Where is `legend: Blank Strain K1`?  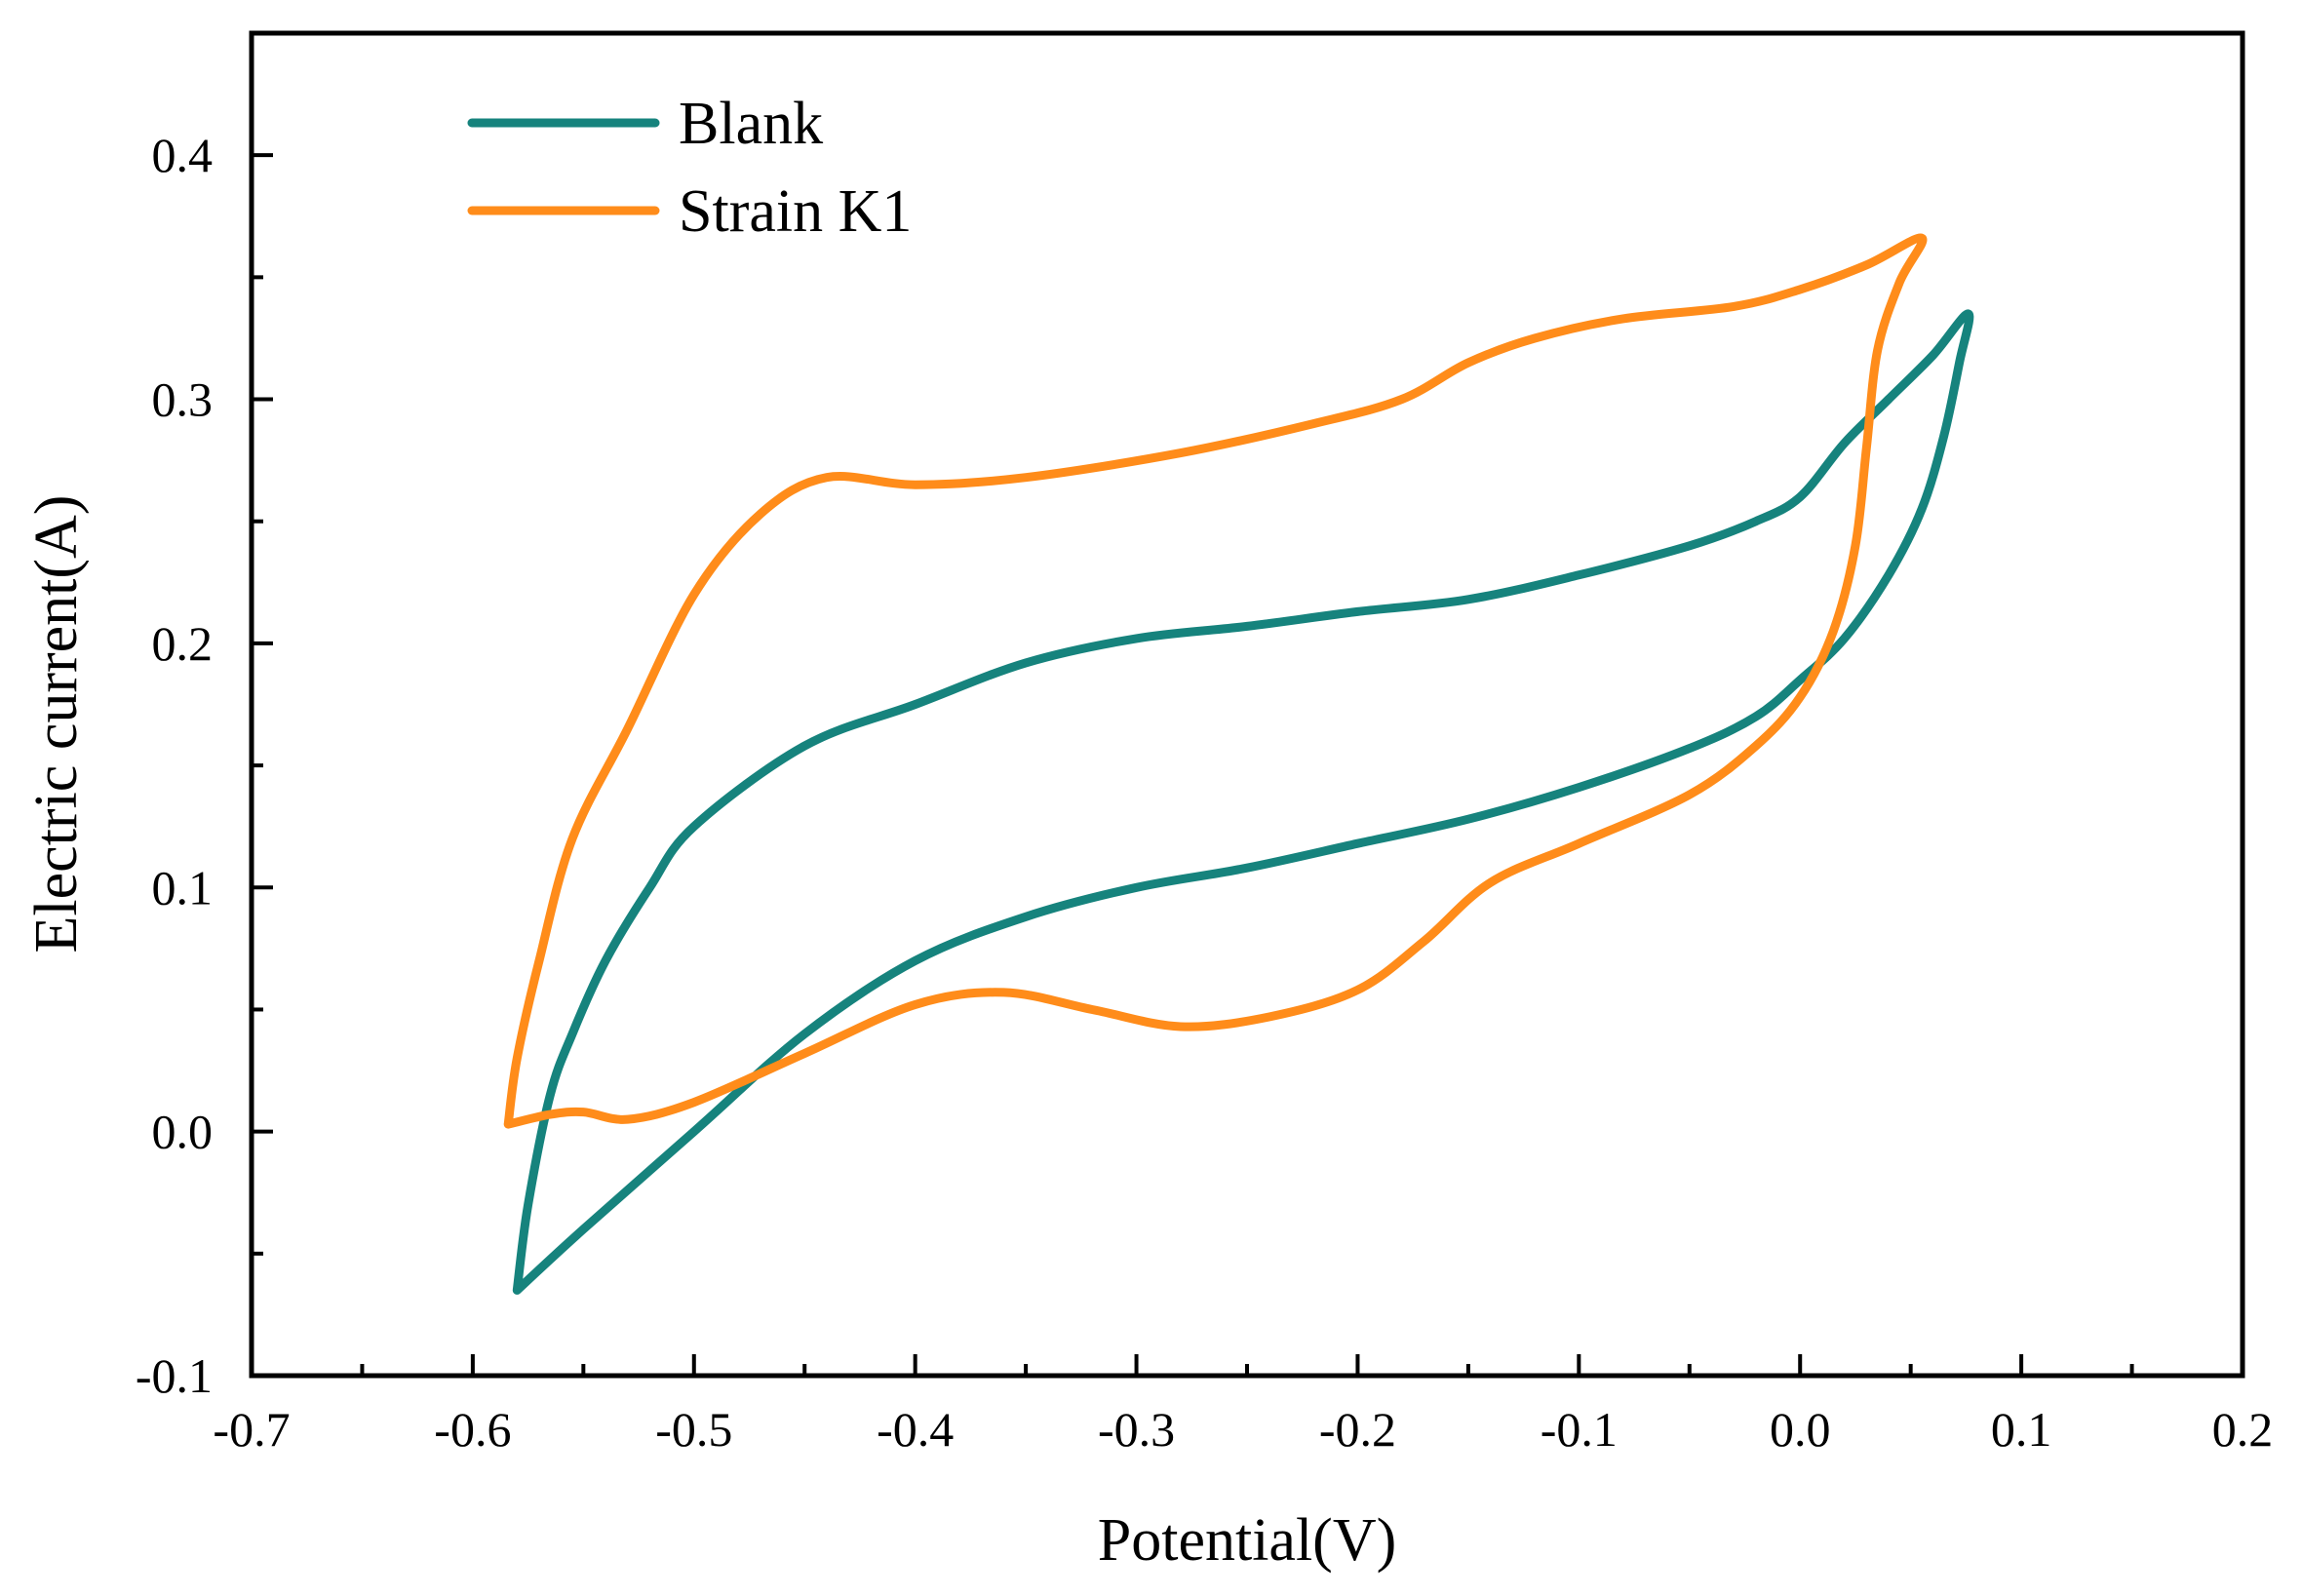
legend: Blank Strain K1 is located at coordinates (690, 168).